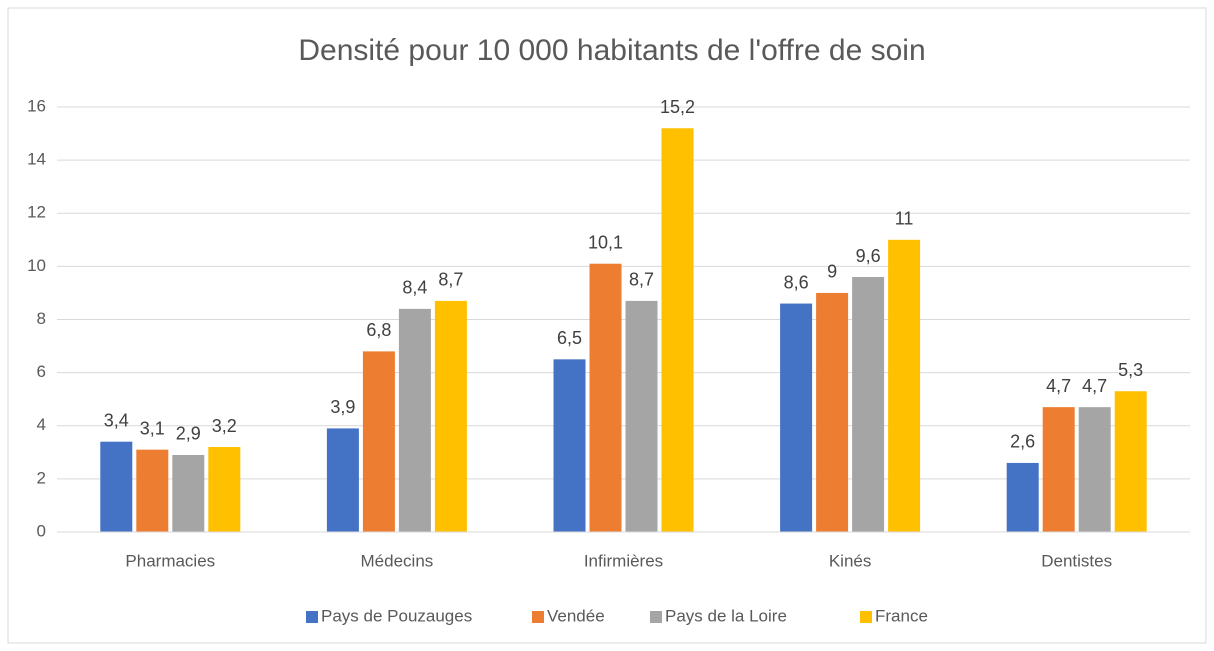  What do you see at coordinates (41, 530) in the screenshot?
I see `y-tick-label: 0` at bounding box center [41, 530].